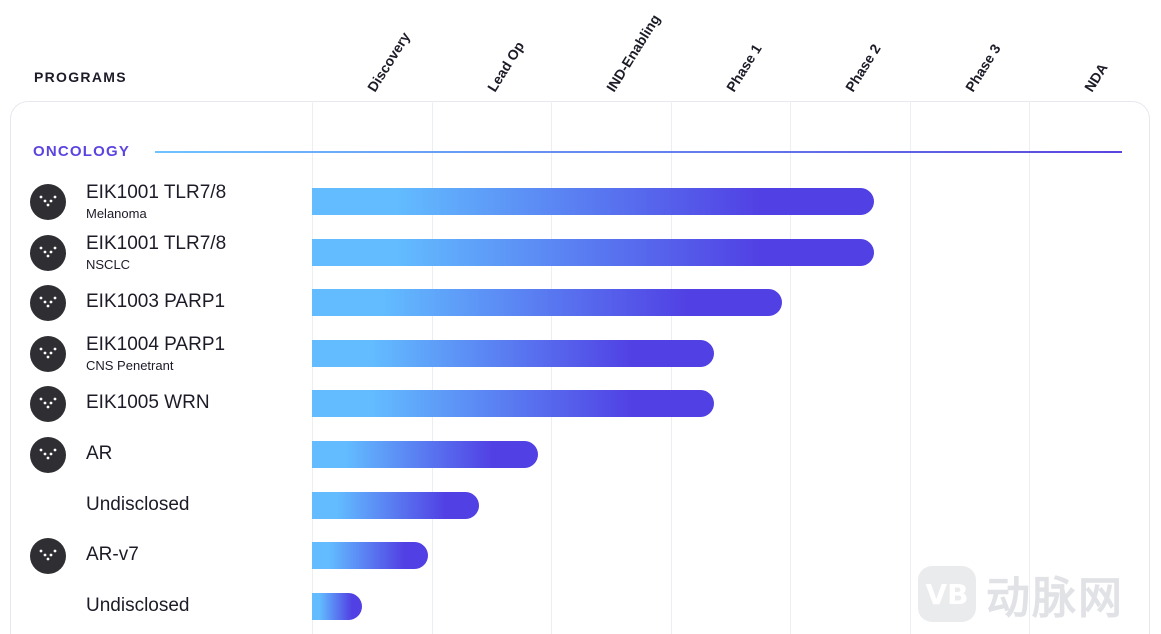  I want to click on stage-label-phase-1: Phase 1, so click(744, 68).